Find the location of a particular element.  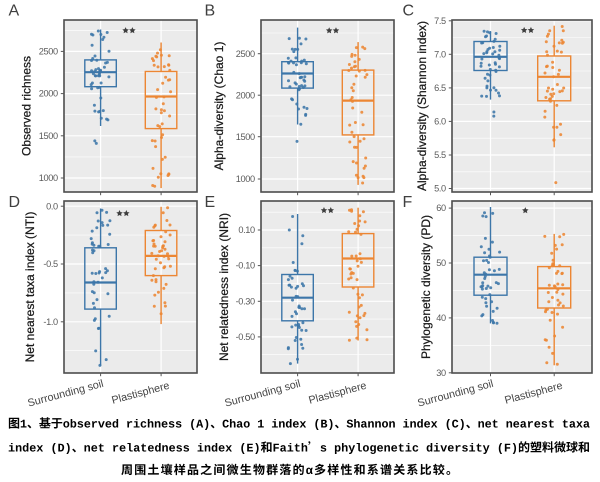

svg-text: -0.10 is located at coordinates (245, 266).